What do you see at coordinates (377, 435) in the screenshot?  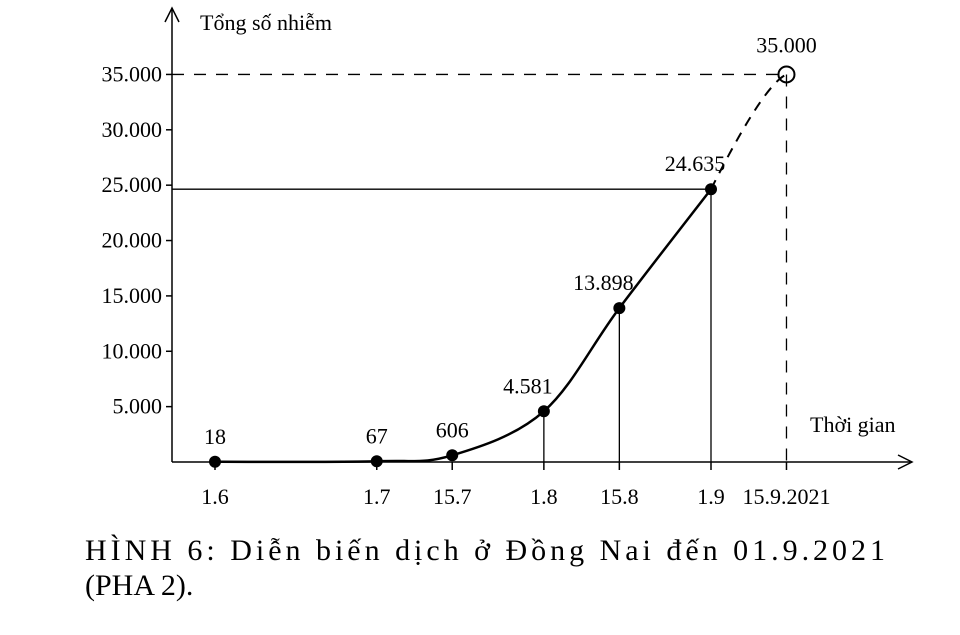 I see `data-label: 67` at bounding box center [377, 435].